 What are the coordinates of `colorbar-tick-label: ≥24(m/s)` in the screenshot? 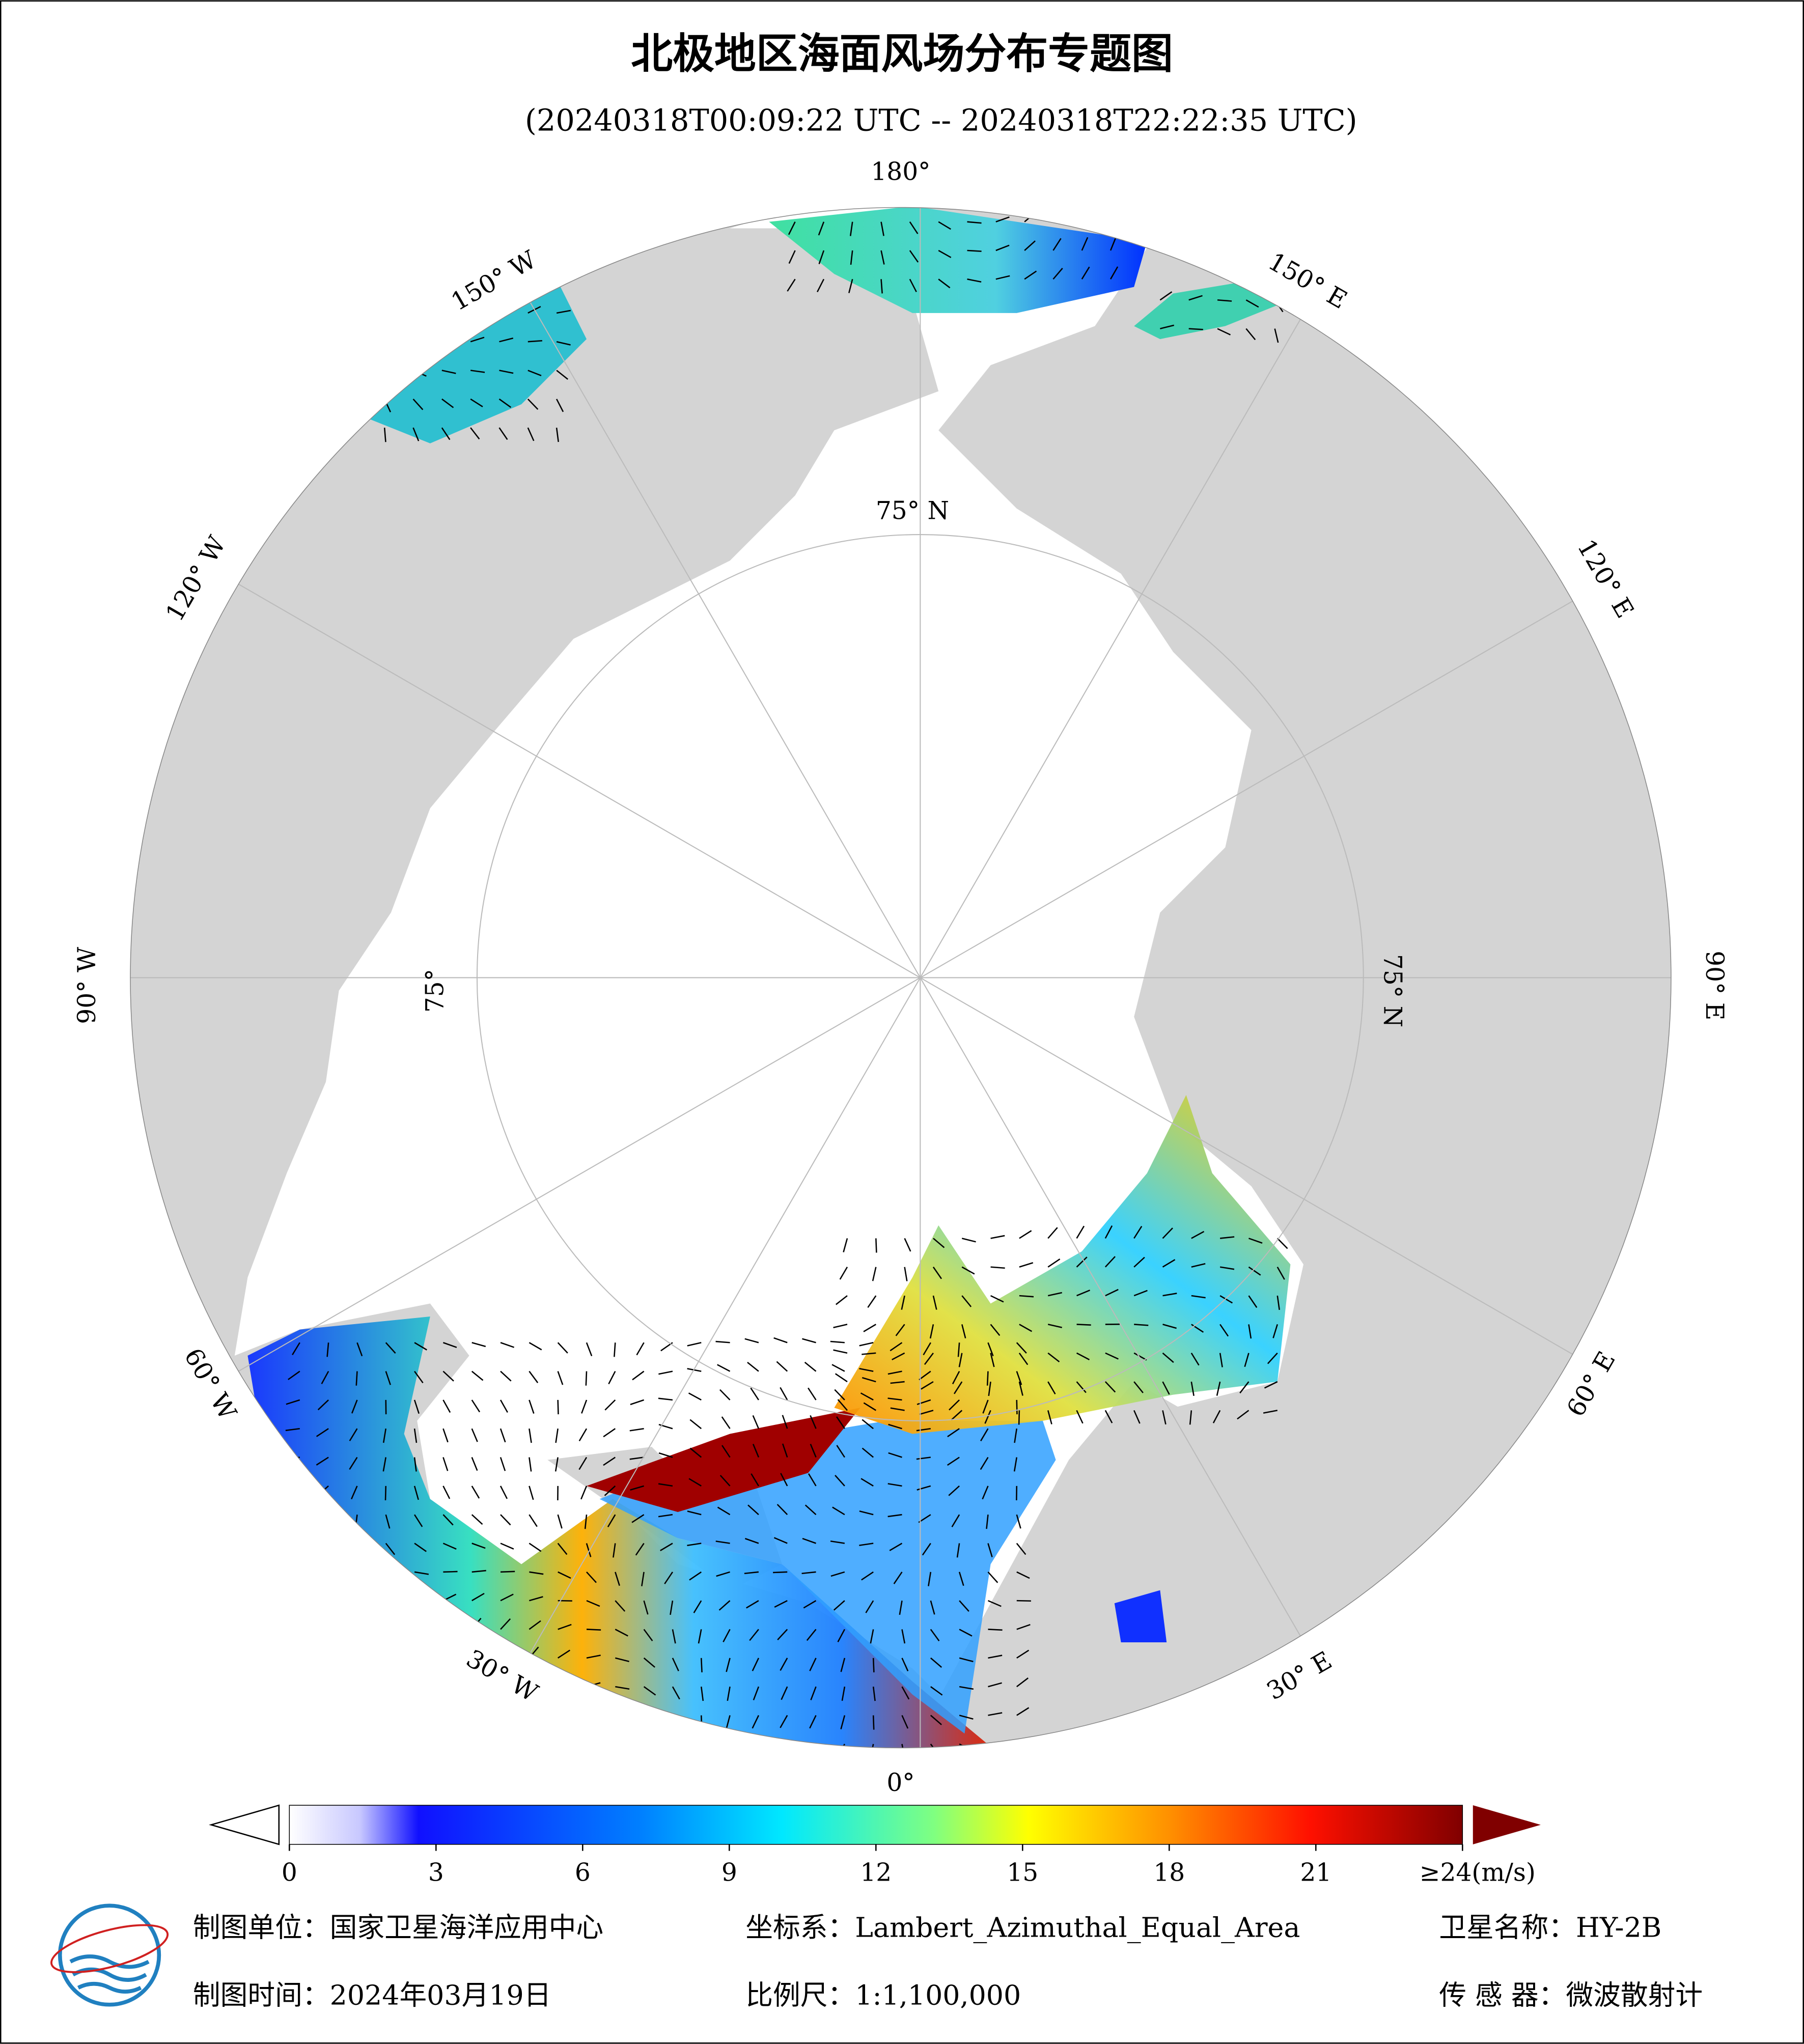 It's located at (1478, 1873).